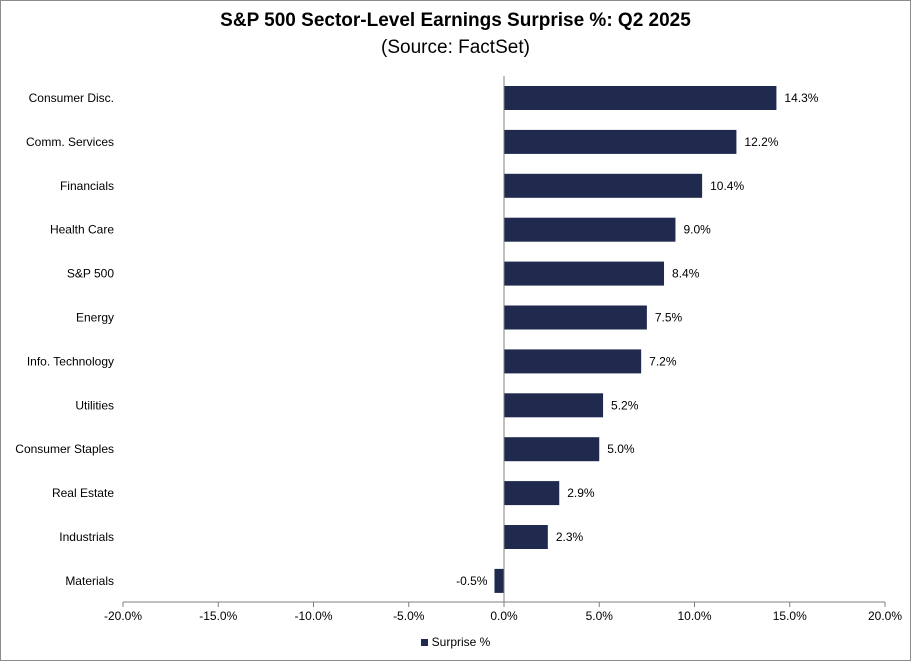 This screenshot has height=661, width=911. Describe the element at coordinates (71, 98) in the screenshot. I see `category-label: Consumer Disc.` at that location.